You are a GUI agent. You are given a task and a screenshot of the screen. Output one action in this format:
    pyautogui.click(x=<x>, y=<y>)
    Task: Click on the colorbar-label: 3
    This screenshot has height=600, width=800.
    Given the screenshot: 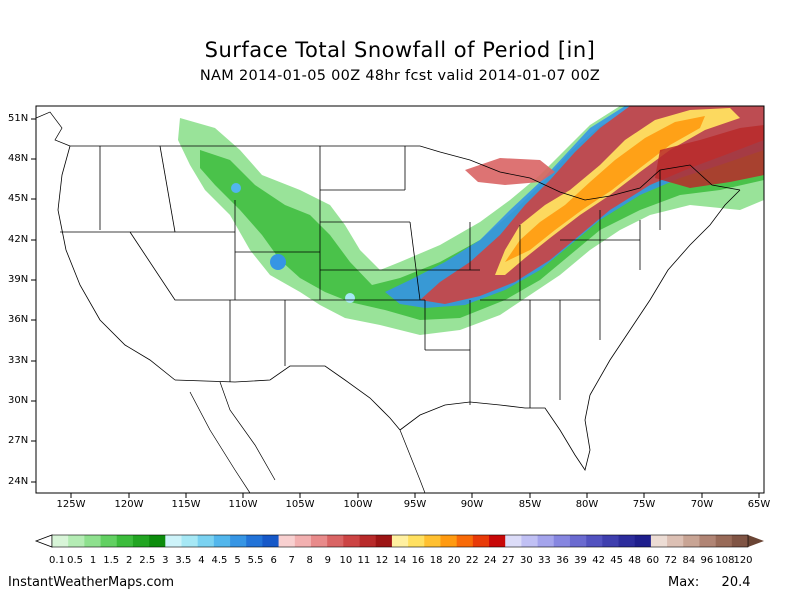 What is the action you would take?
    pyautogui.click(x=165, y=560)
    